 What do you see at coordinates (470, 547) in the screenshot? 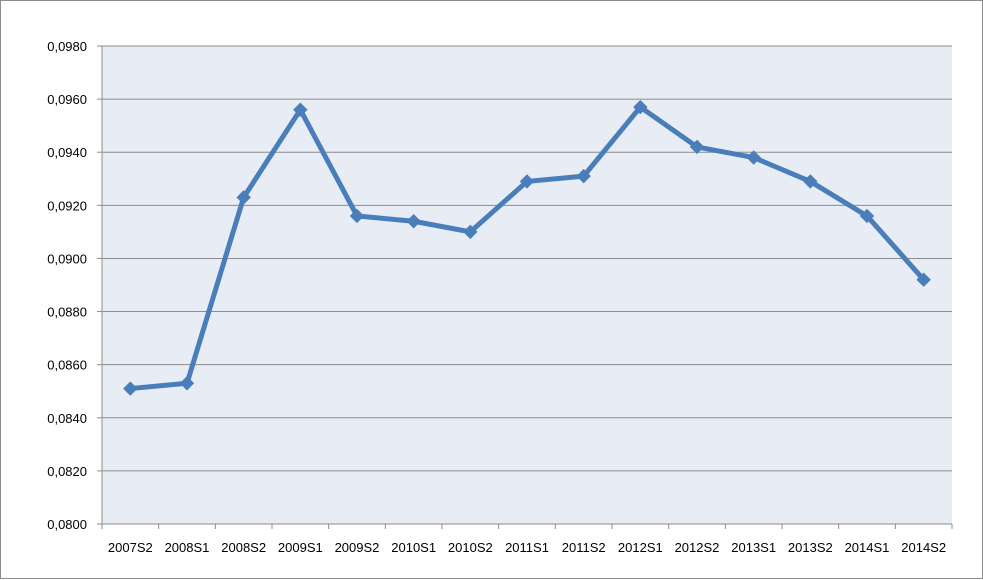
I see `x-tick-label: 2010S2` at bounding box center [470, 547].